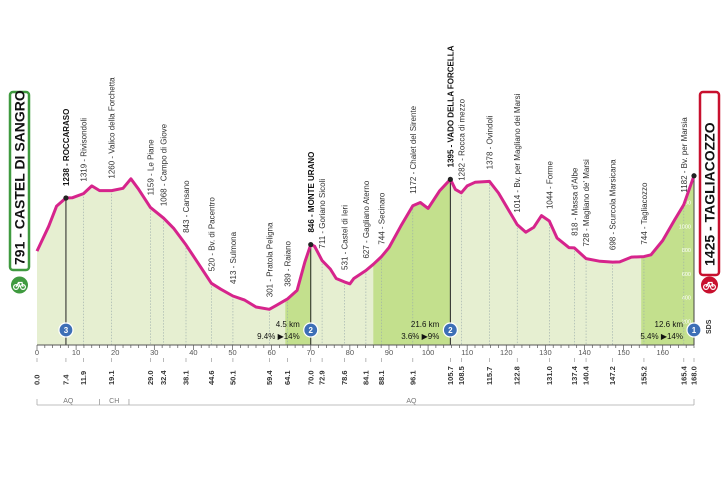  Describe the element at coordinates (545, 352) in the screenshot. I see `km-tick-label: 130` at that location.